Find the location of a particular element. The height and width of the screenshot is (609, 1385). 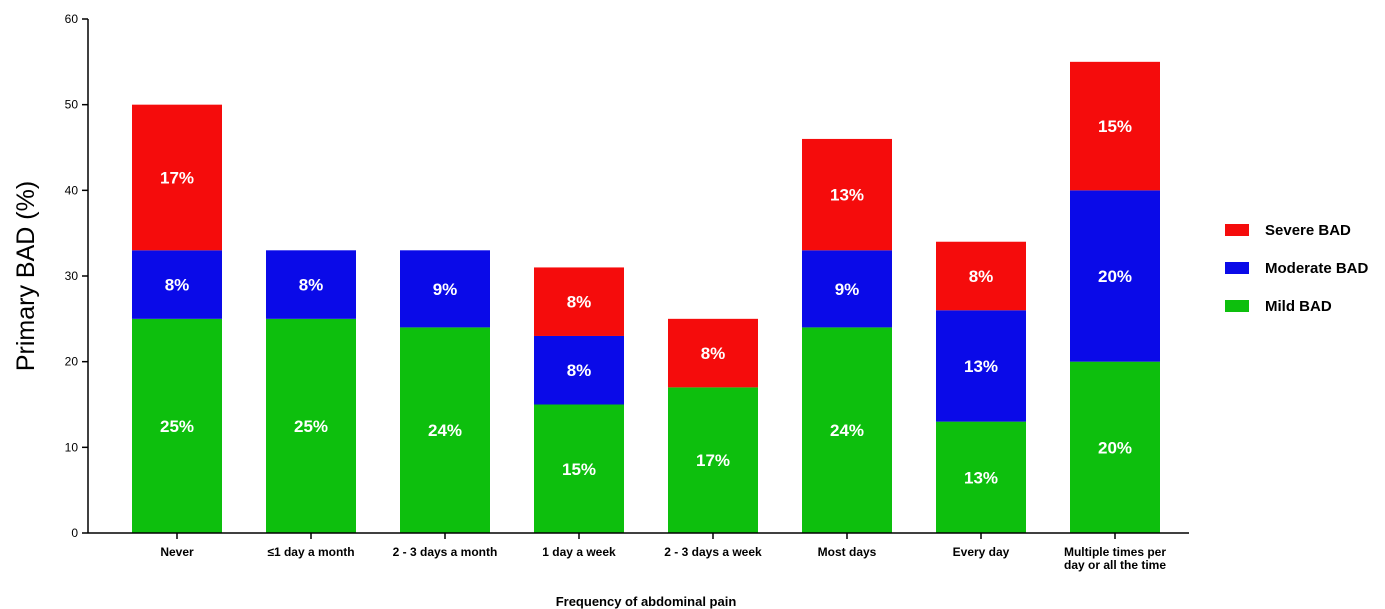

y-tick-label: 20 is located at coordinates (72, 362).